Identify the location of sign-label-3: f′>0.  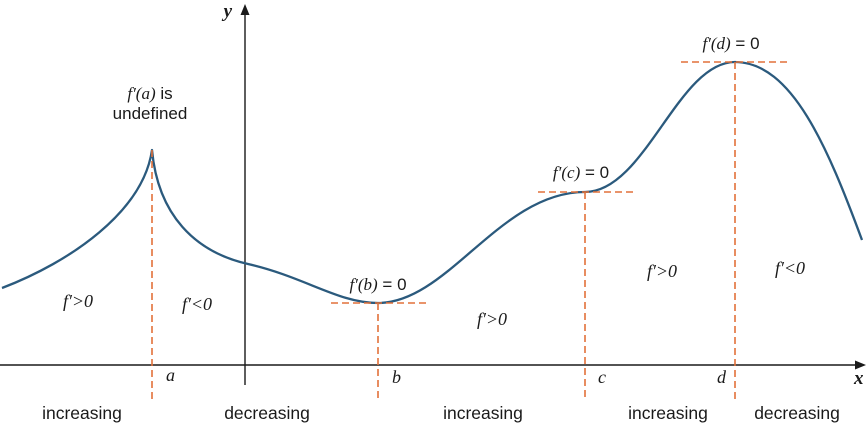
(492, 319).